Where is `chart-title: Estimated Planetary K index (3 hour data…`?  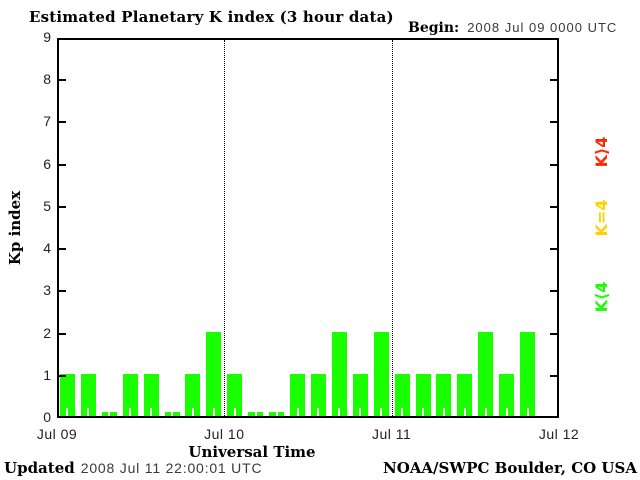
chart-title: Estimated Planetary K index (3 hour data… is located at coordinates (211, 17).